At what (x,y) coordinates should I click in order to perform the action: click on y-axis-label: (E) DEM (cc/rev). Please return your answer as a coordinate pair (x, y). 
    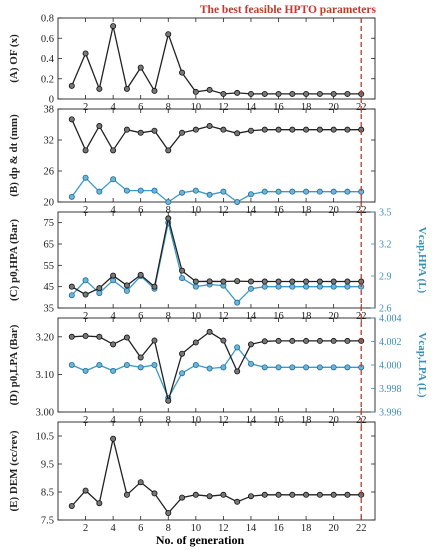
    Looking at the image, I should click on (14, 470).